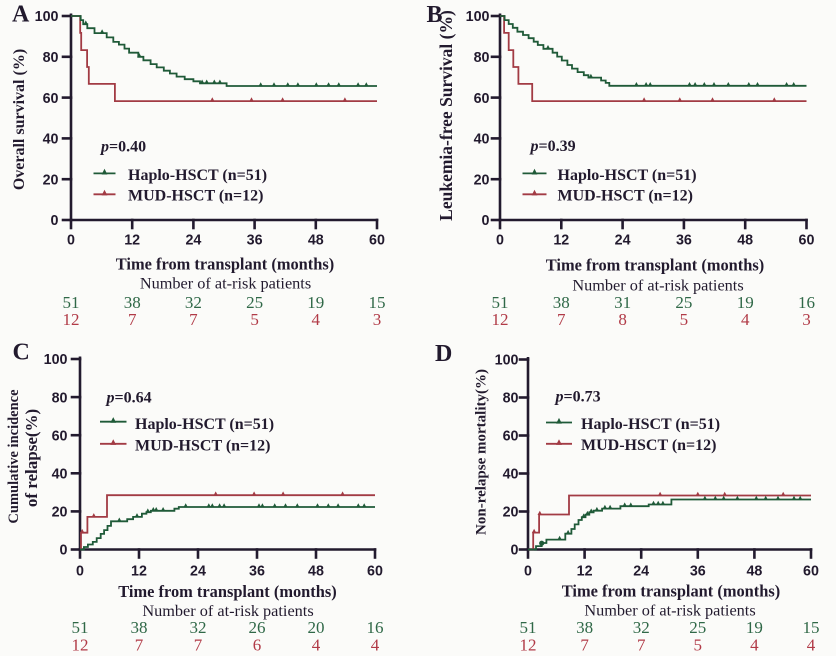 Image resolution: width=836 pixels, height=656 pixels. I want to click on svg-text: 100, so click(507, 361).